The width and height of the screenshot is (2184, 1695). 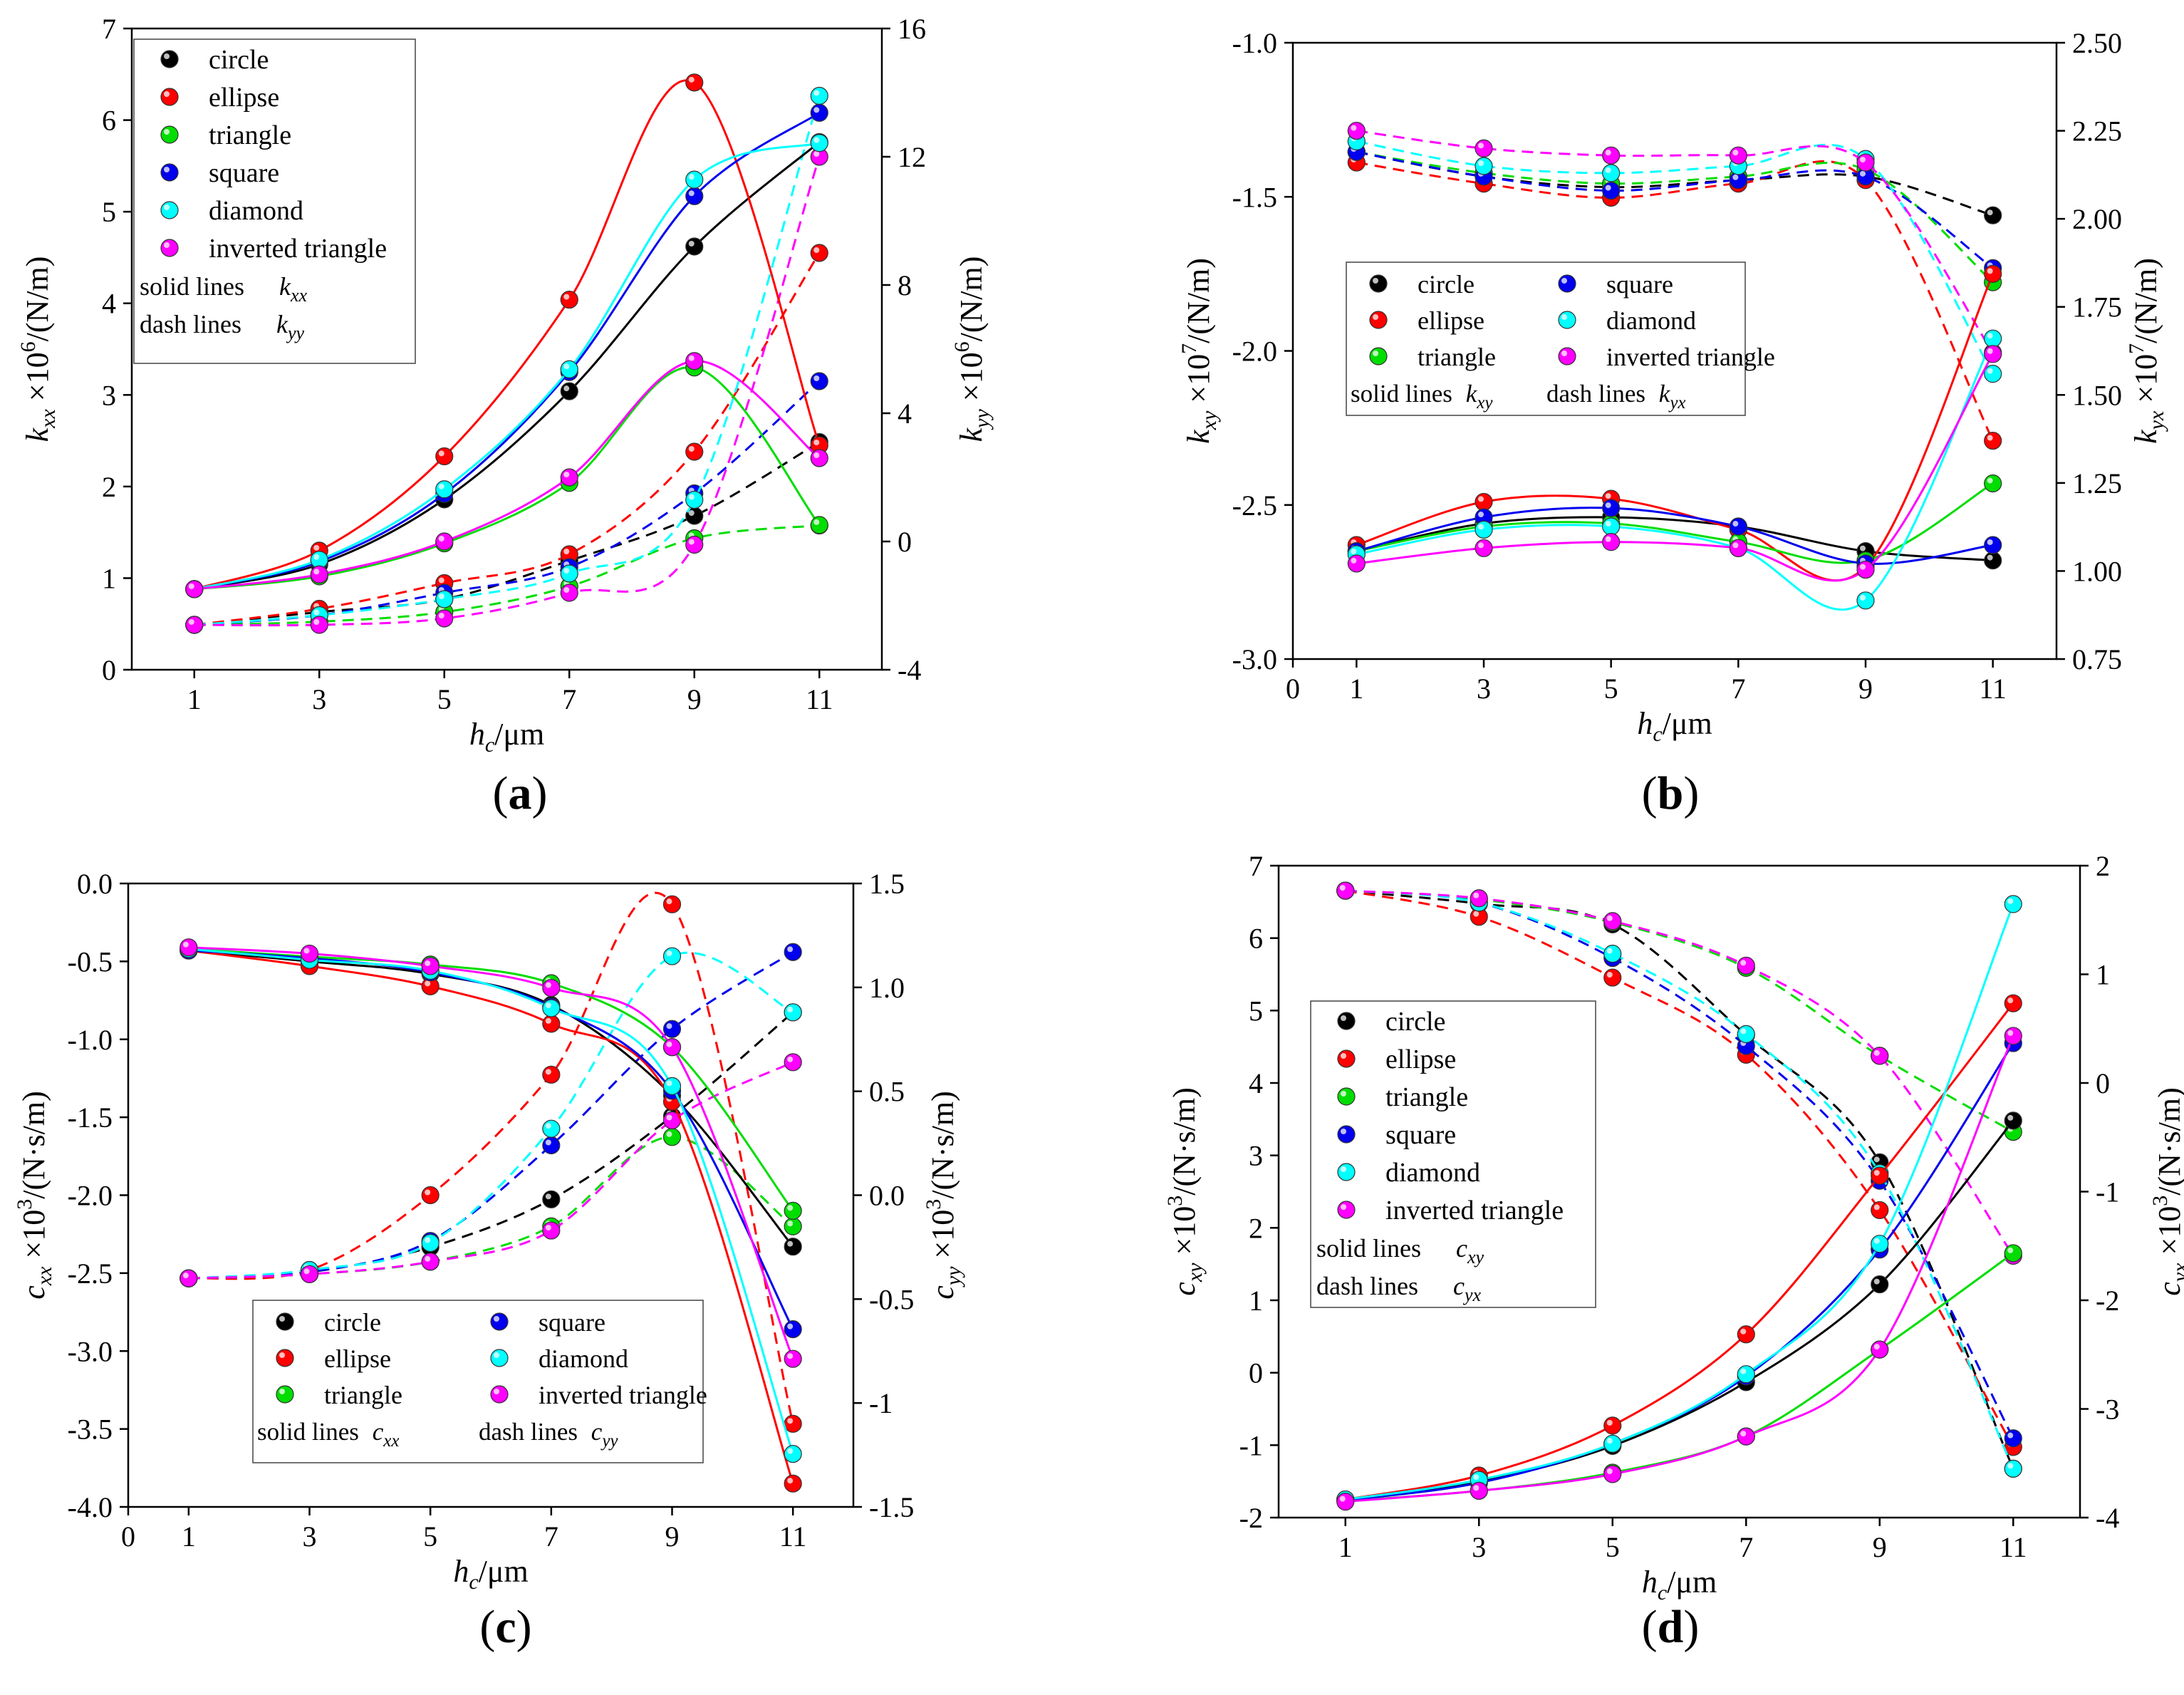 I want to click on y-right-tick-label: 1.5, so click(x=887, y=884).